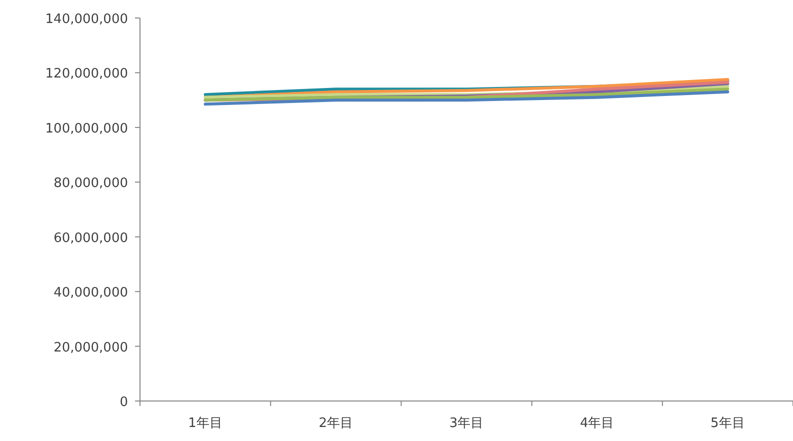 The image size is (793, 441). Describe the element at coordinates (91, 348) in the screenshot. I see `y-tick-label: 20,000,000` at that location.